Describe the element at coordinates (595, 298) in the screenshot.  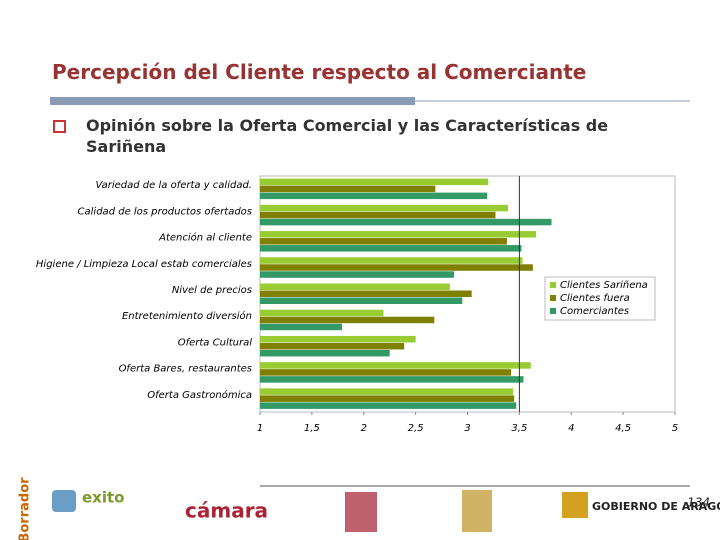
I see `legend-label: Clientes fuera` at that location.